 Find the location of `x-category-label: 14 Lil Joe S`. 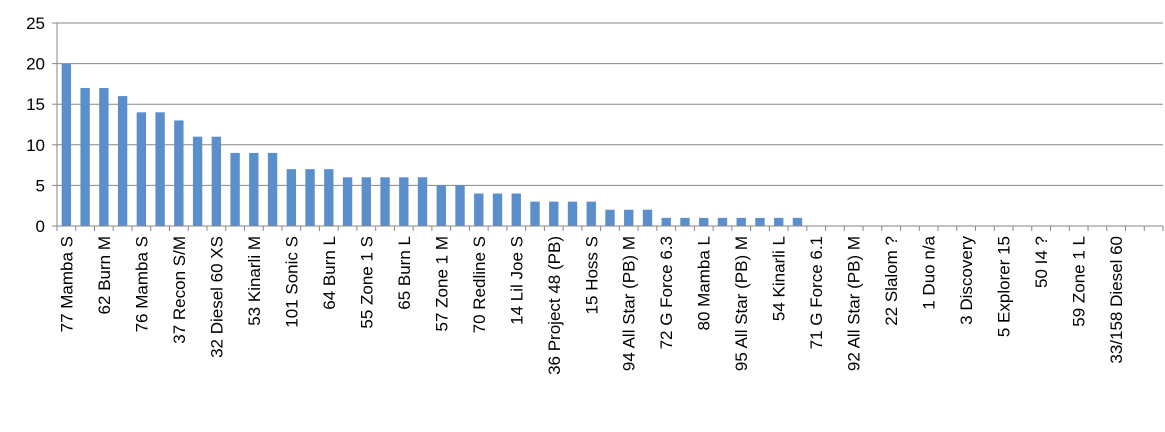

x-category-label: 14 Lil Joe S is located at coordinates (516, 280).